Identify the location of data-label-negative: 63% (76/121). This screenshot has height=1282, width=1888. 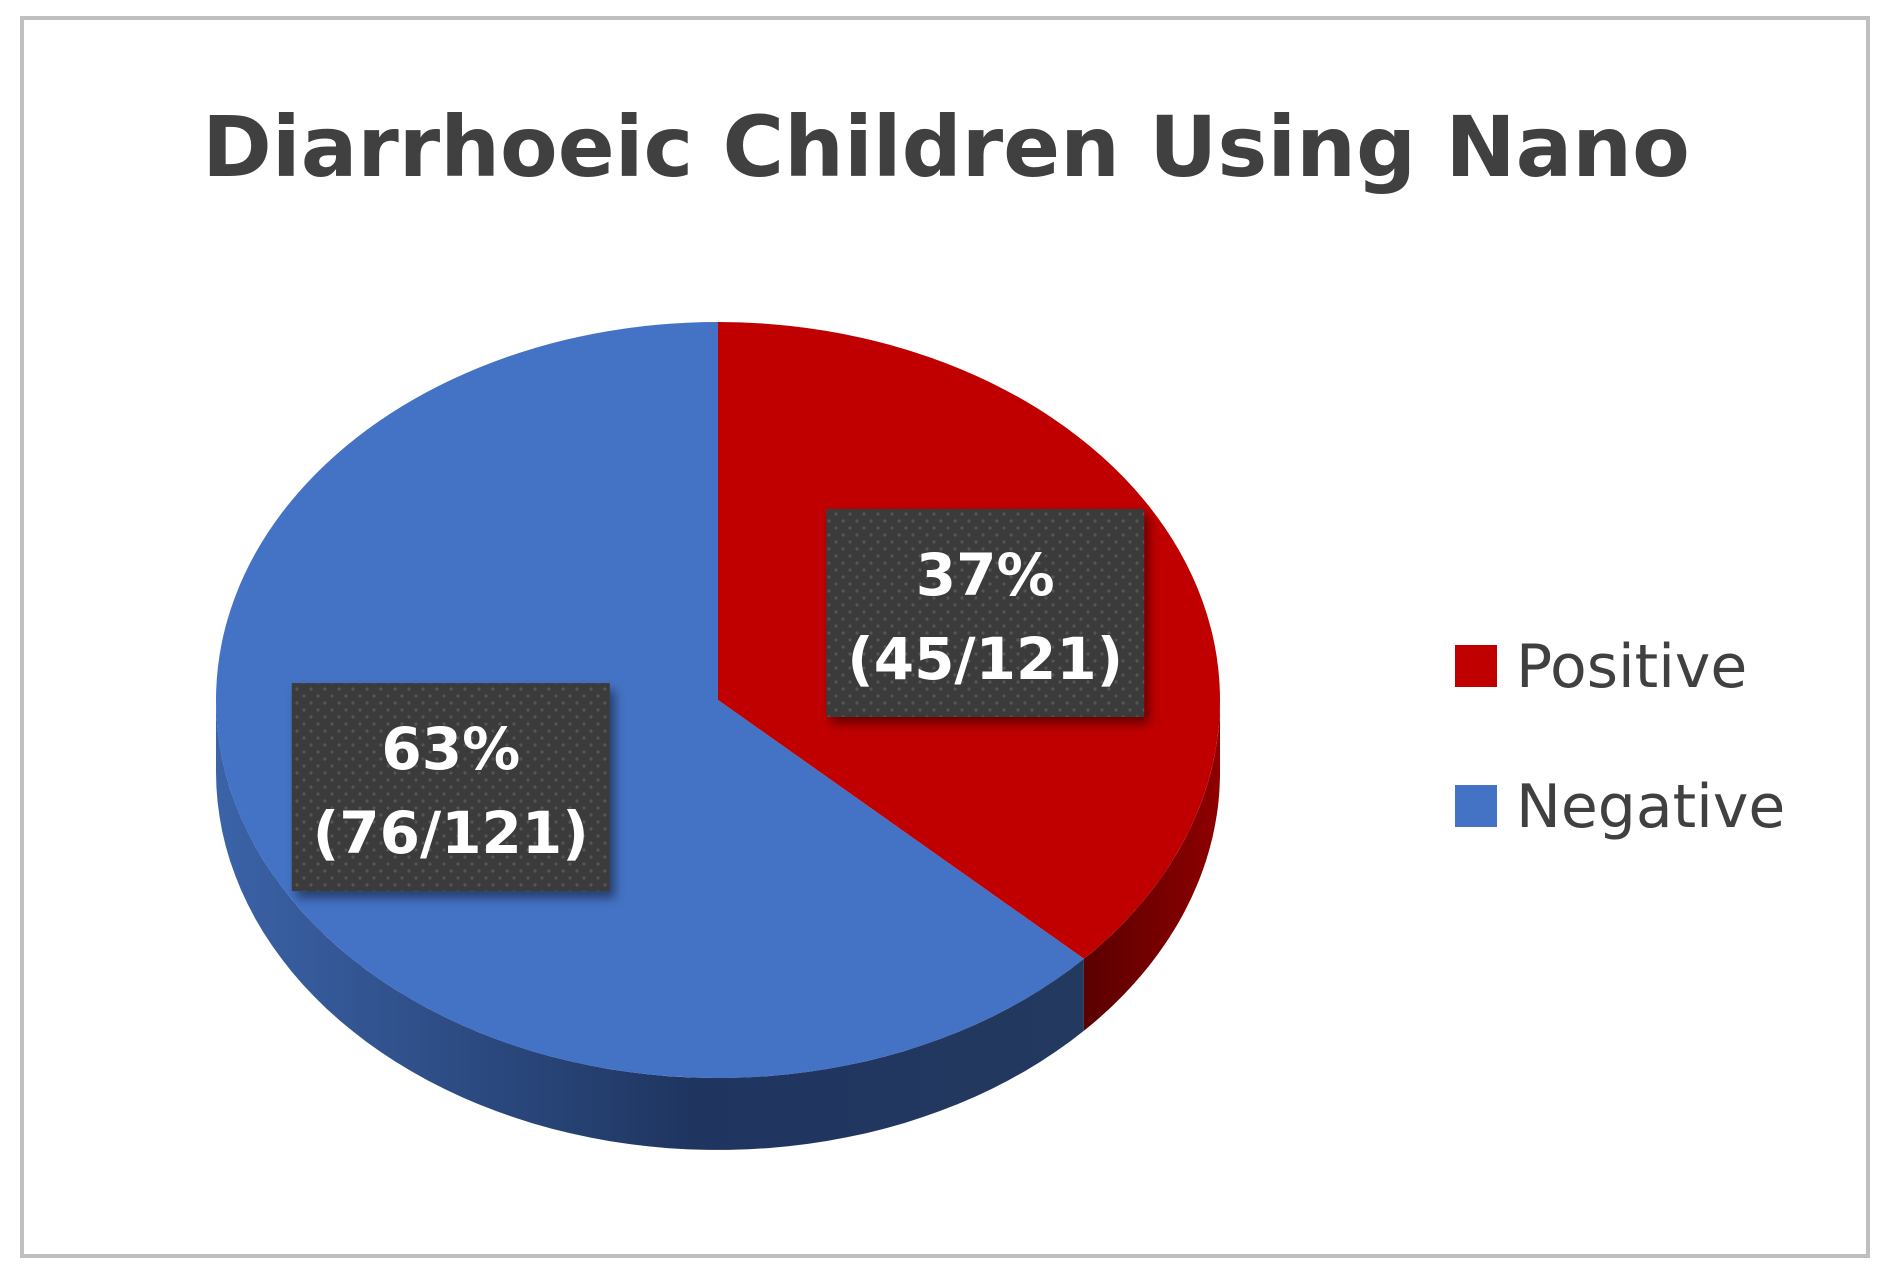
(450, 787).